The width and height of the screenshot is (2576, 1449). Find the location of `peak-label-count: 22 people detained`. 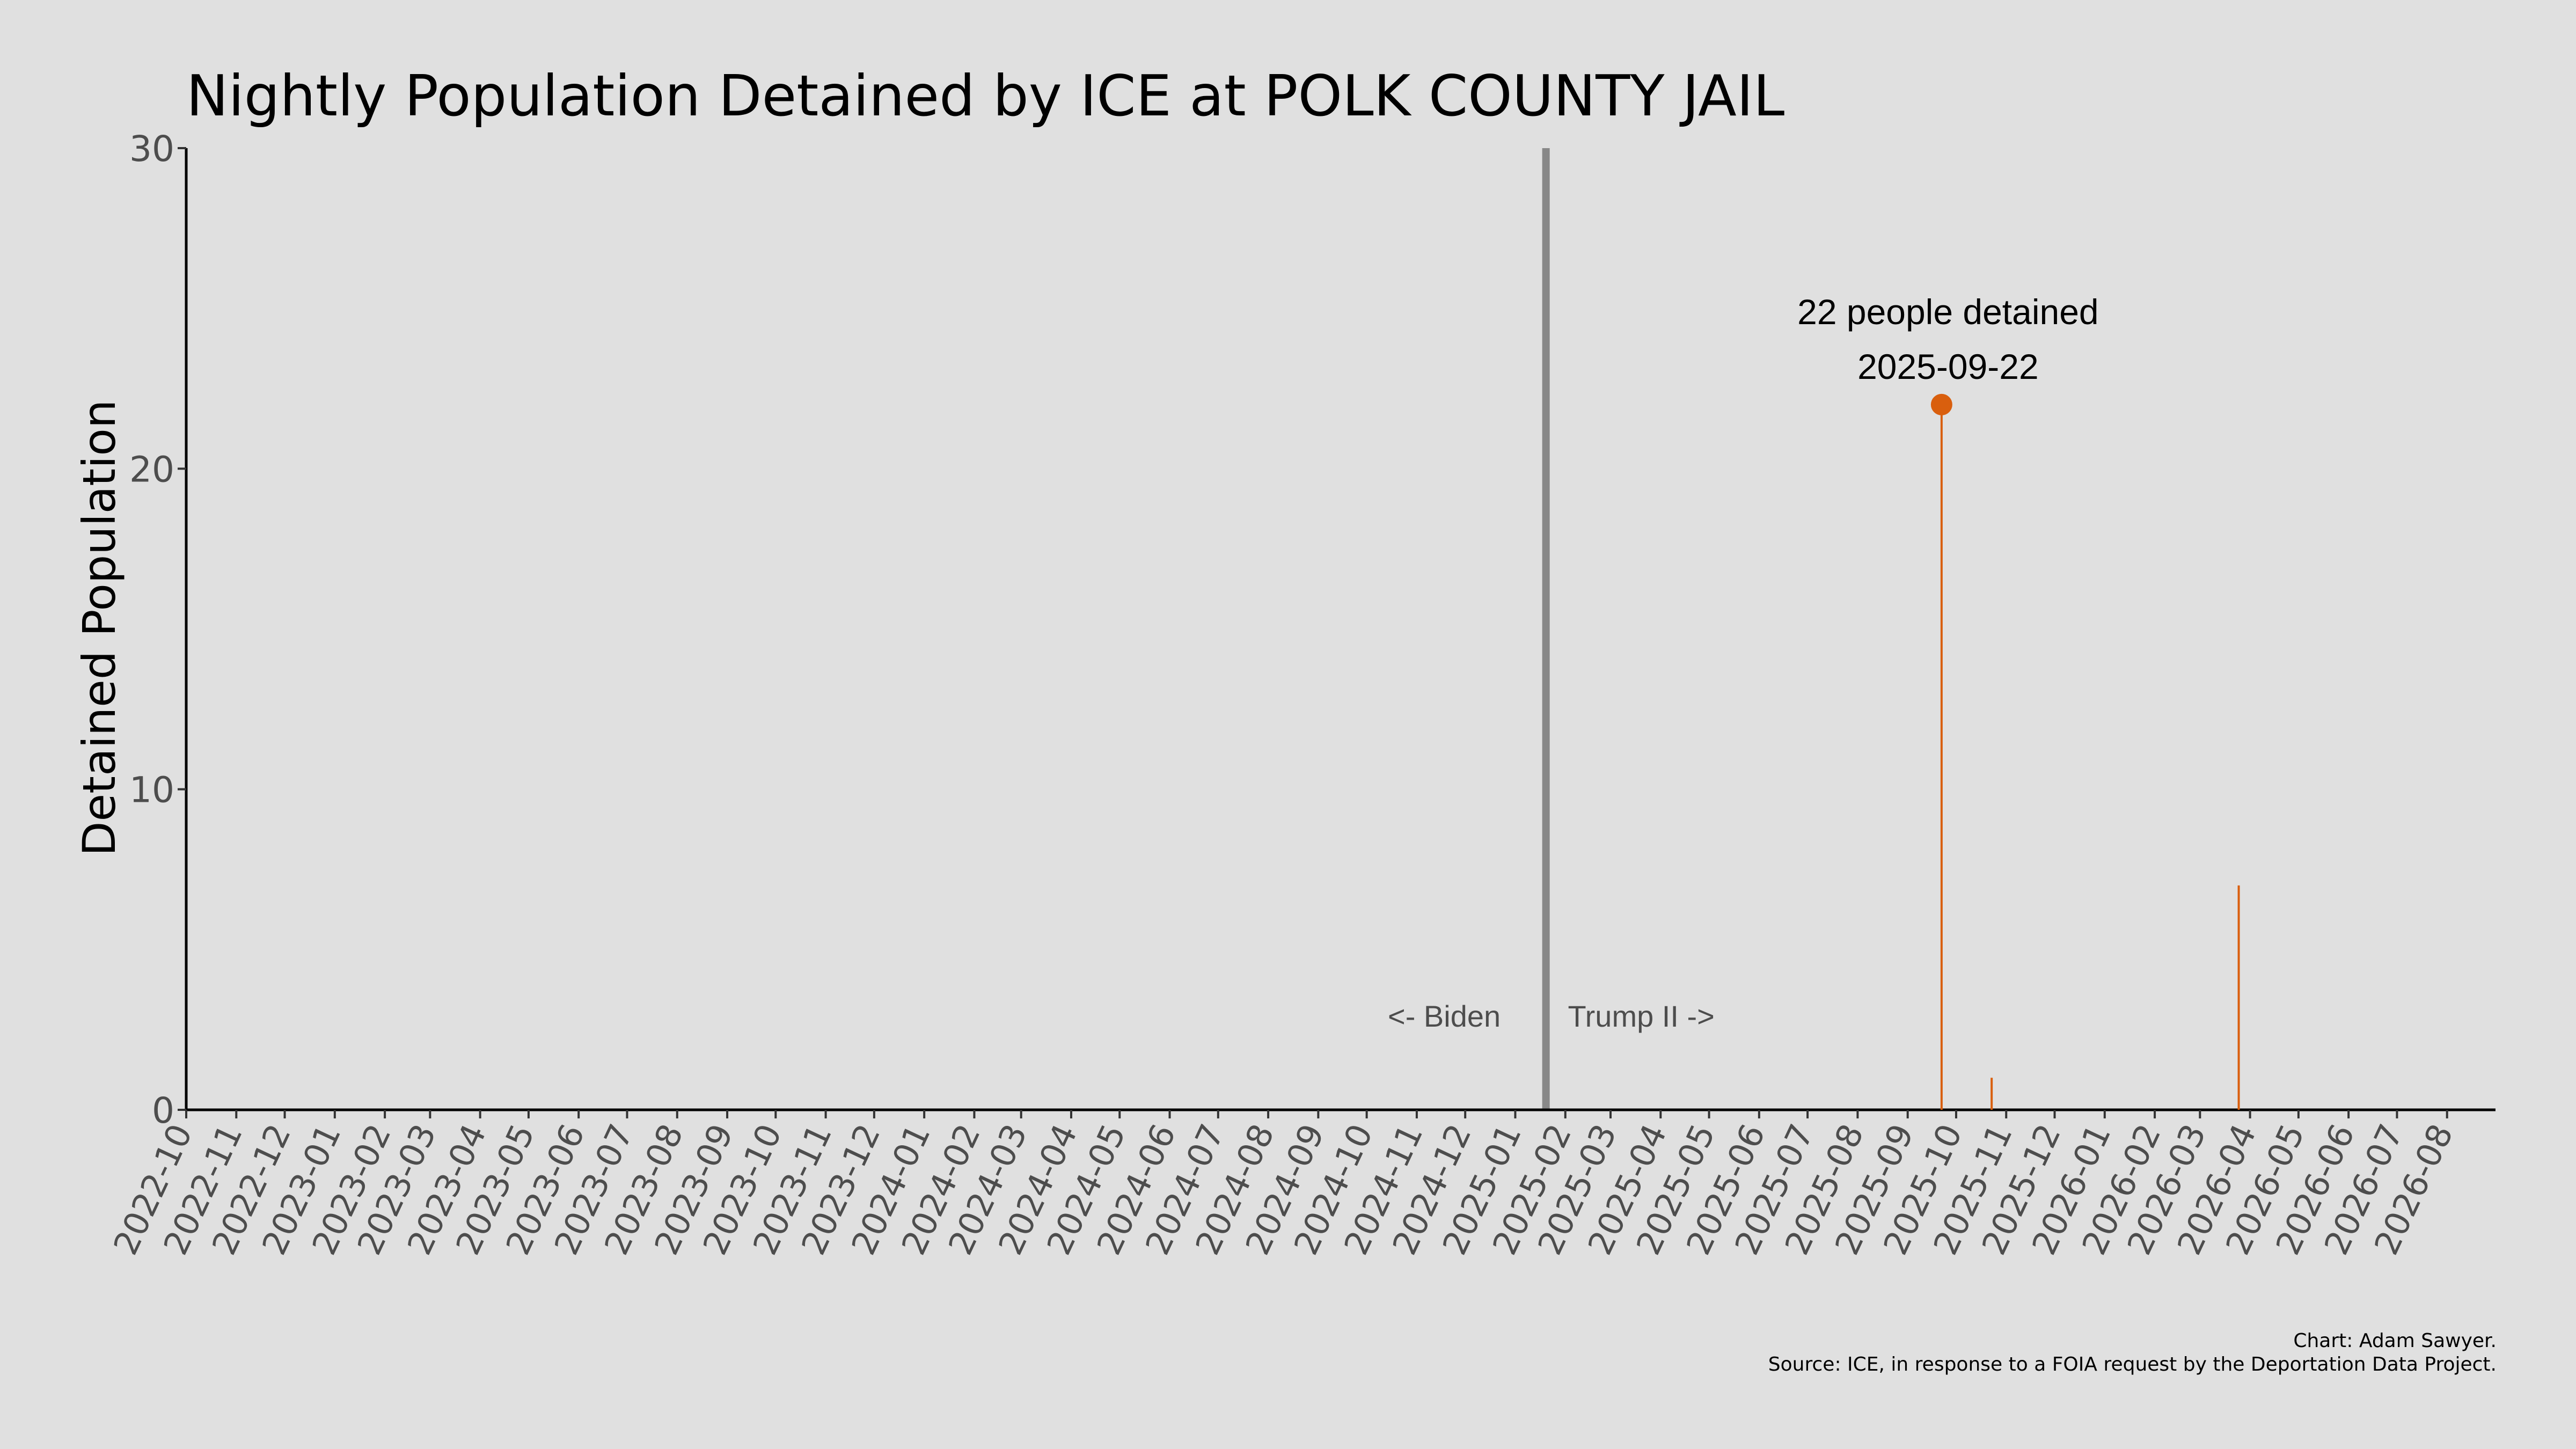

peak-label-count: 22 people detained is located at coordinates (1948, 312).